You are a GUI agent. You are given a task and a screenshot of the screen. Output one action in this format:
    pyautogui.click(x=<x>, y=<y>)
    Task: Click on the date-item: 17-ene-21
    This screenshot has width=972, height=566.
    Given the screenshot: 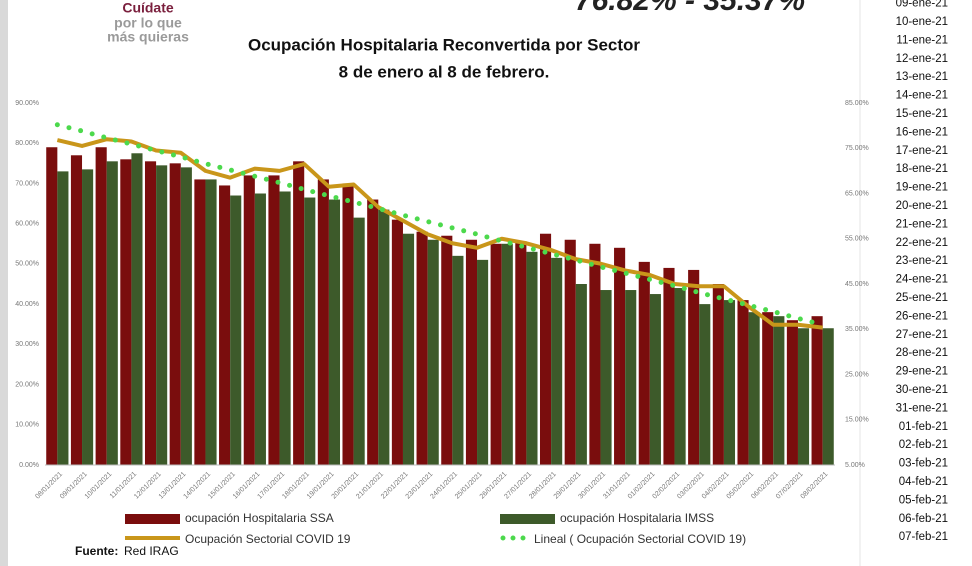 What is the action you would take?
    pyautogui.click(x=922, y=151)
    